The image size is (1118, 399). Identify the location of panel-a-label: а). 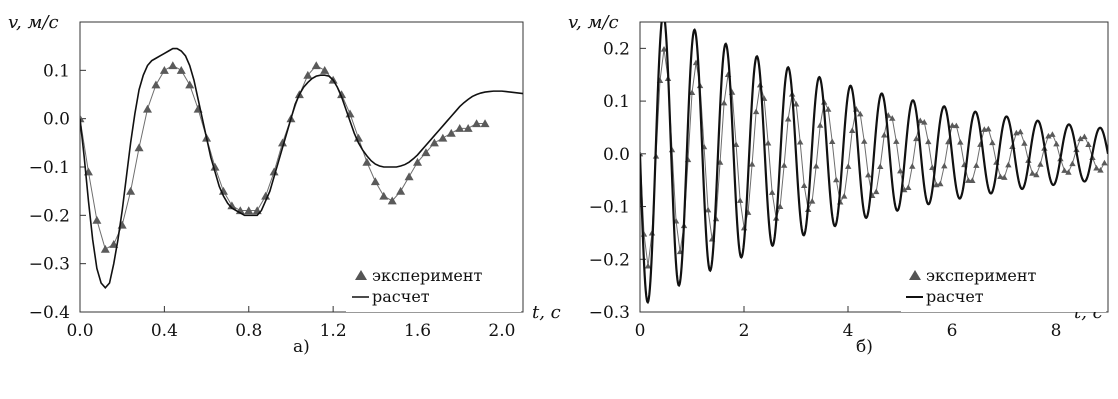
(301, 347).